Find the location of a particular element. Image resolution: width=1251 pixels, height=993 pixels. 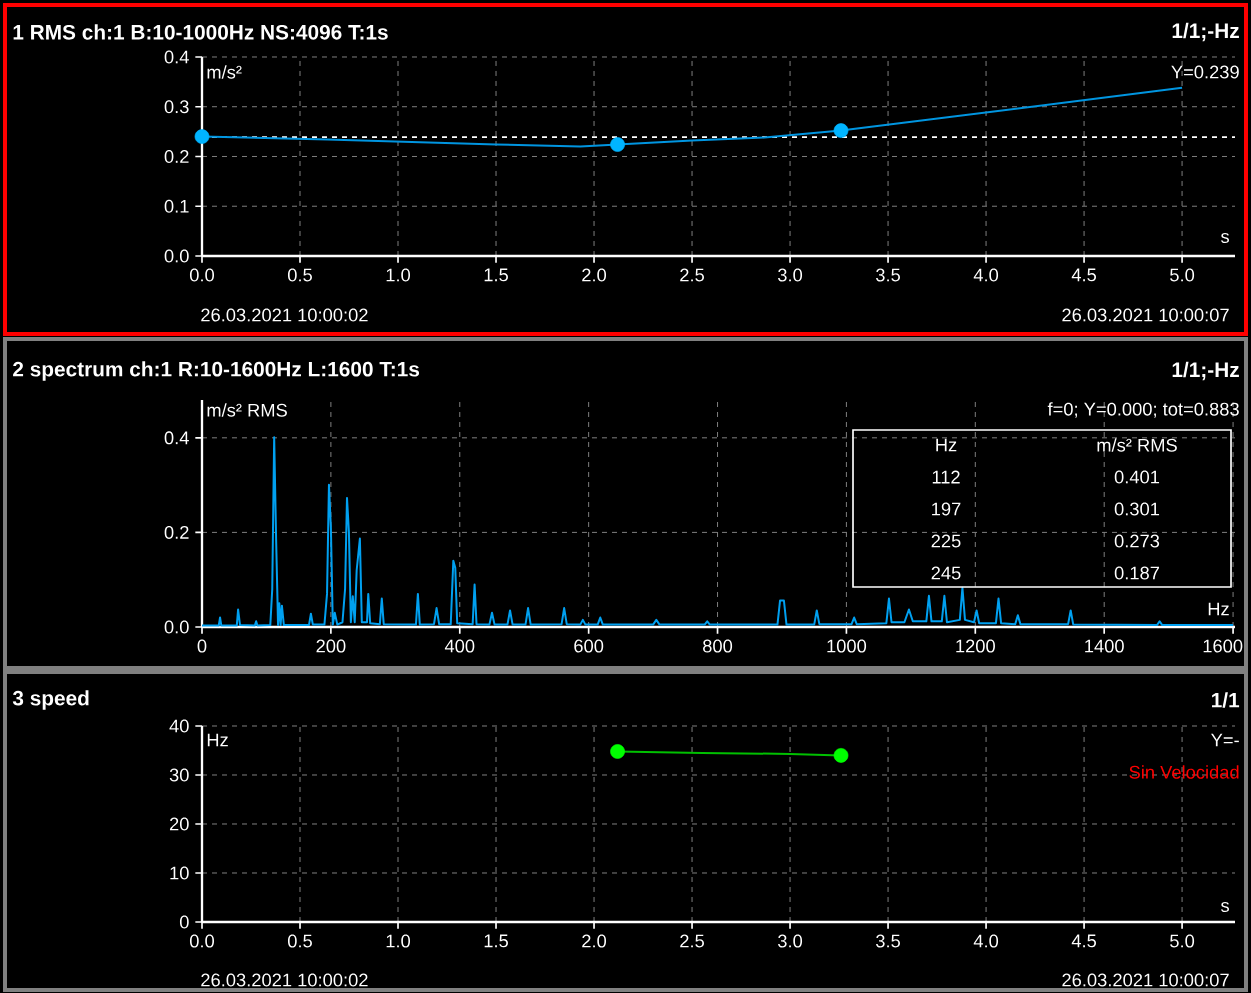

x-tick-label: 200 is located at coordinates (331, 646).